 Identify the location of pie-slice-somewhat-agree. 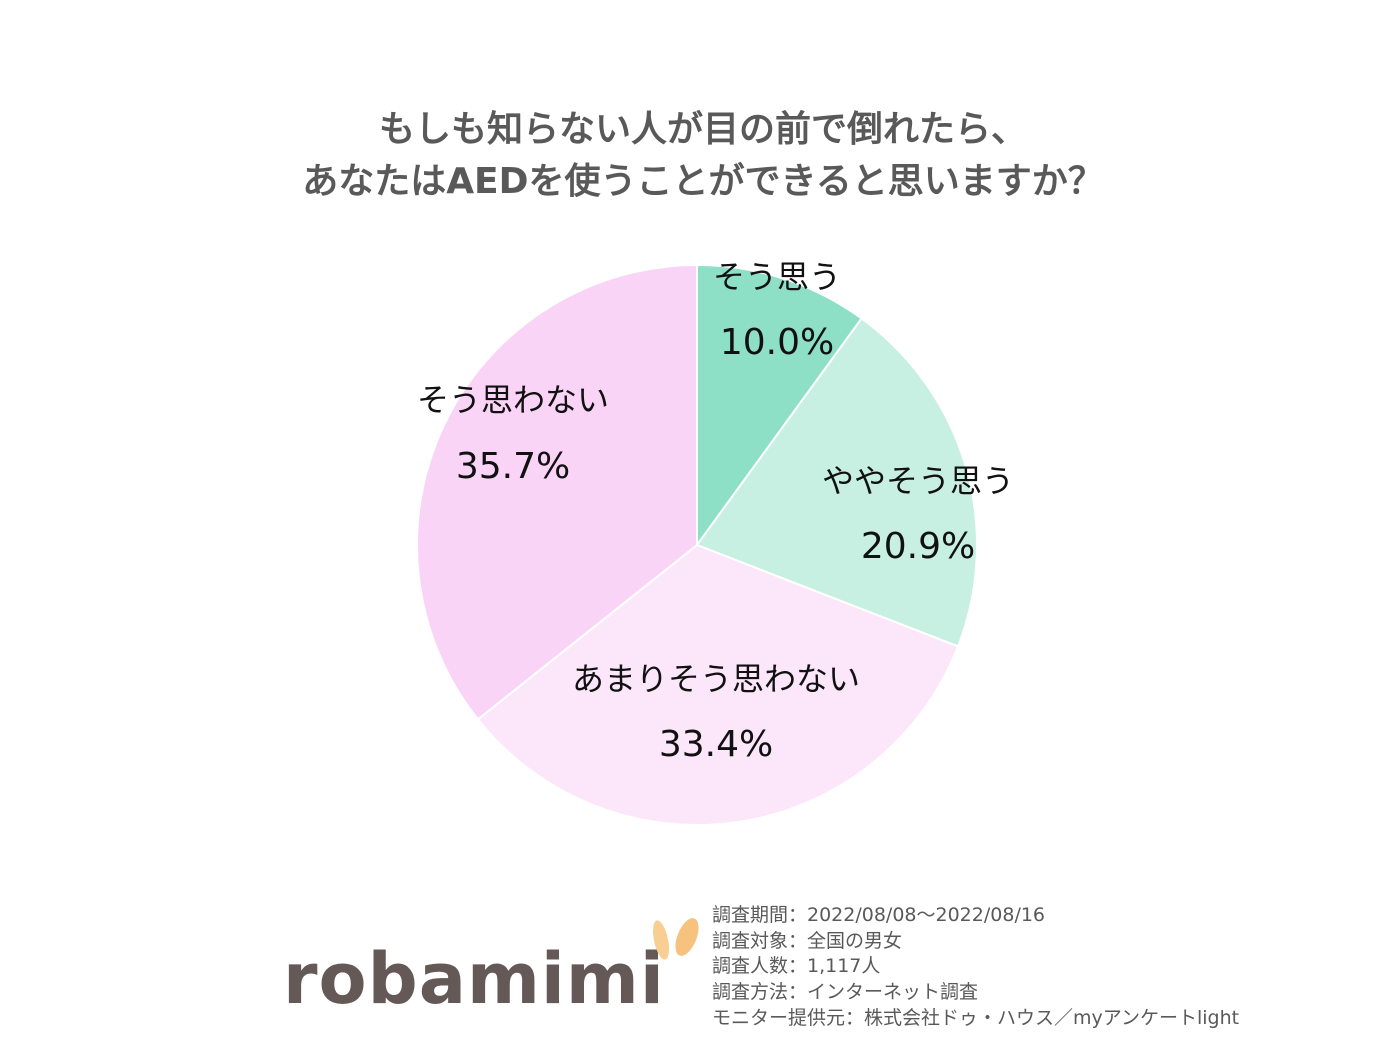
(836, 482).